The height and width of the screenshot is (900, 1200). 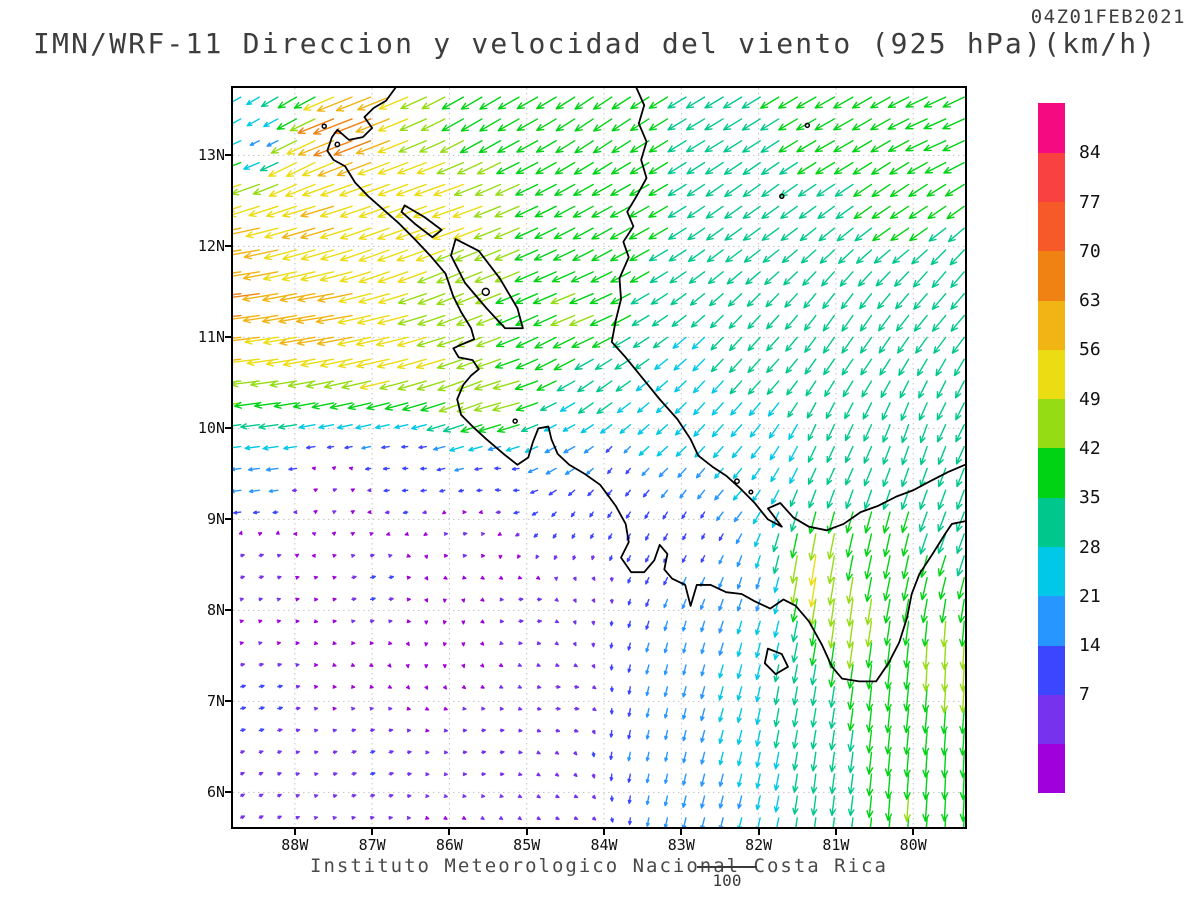 What do you see at coordinates (1090, 202) in the screenshot?
I see `colorbar-tick-label: 77` at bounding box center [1090, 202].